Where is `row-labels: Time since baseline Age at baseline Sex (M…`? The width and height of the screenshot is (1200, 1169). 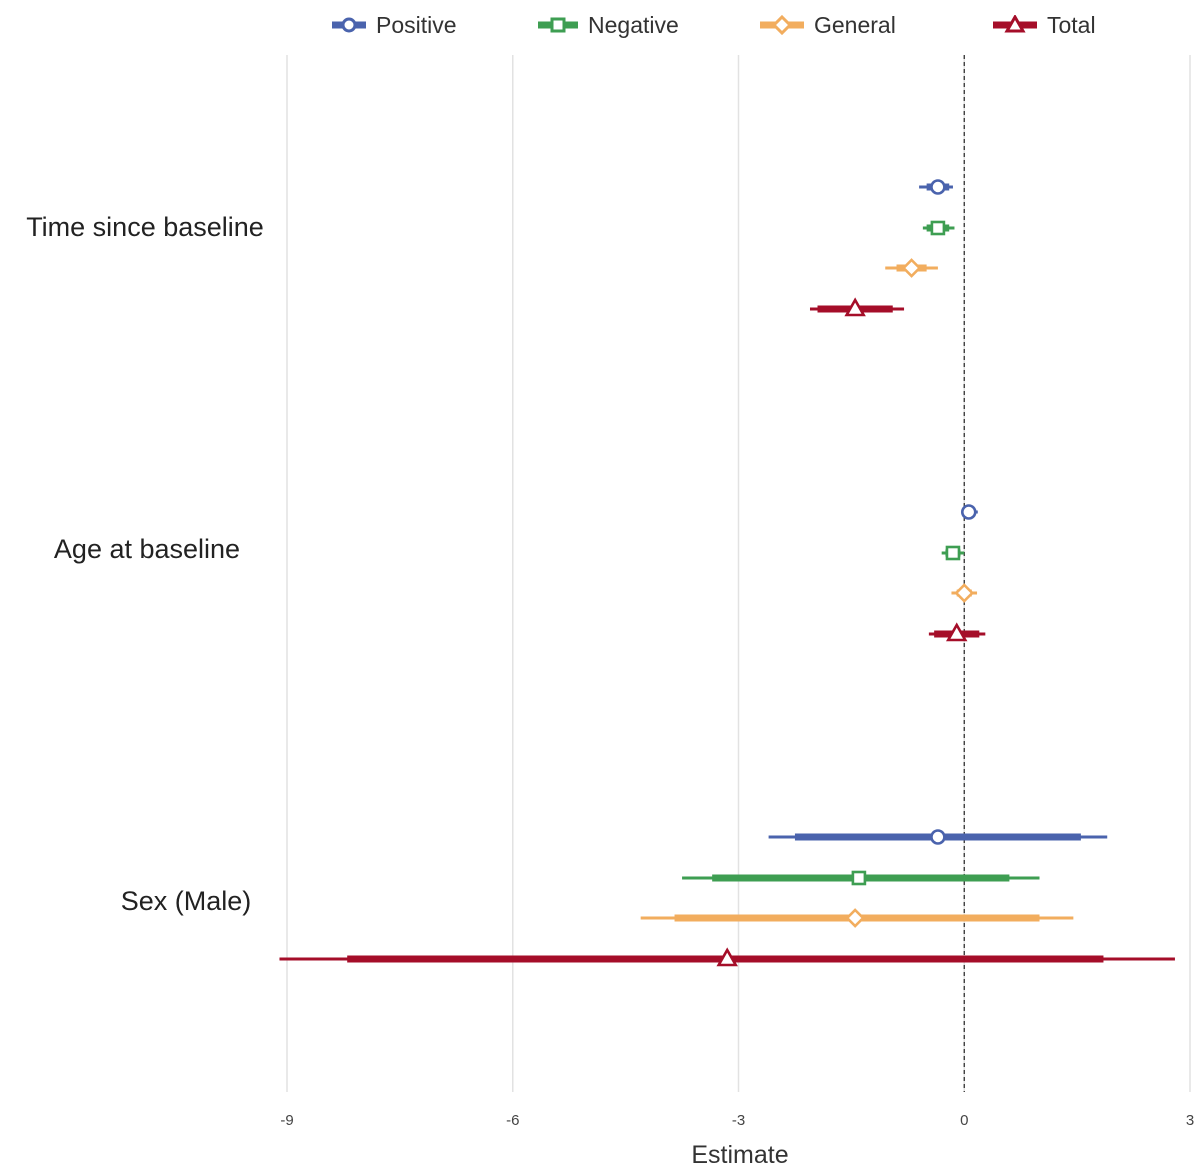 row-labels: Time since baseline Age at baseline Sex (M… is located at coordinates (145, 564).